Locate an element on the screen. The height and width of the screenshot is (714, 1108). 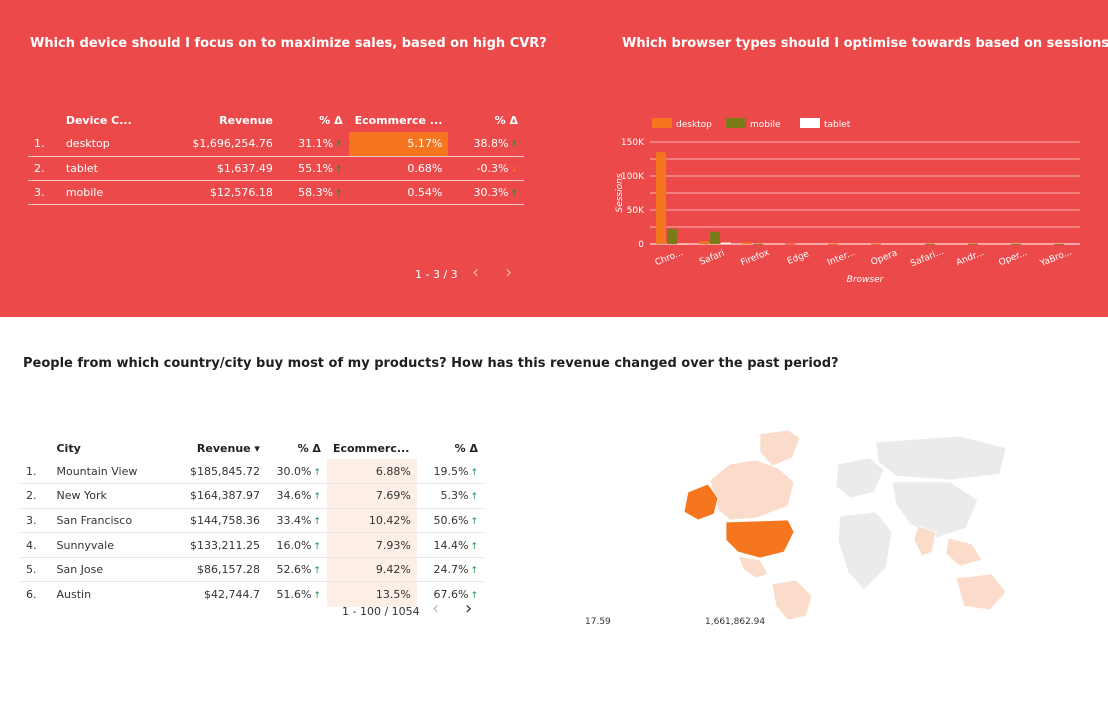
table-row: 2. tablet $1,637.49 55.1% ↑ 0.68% -0.3% ↓ is located at coordinates (276, 168).